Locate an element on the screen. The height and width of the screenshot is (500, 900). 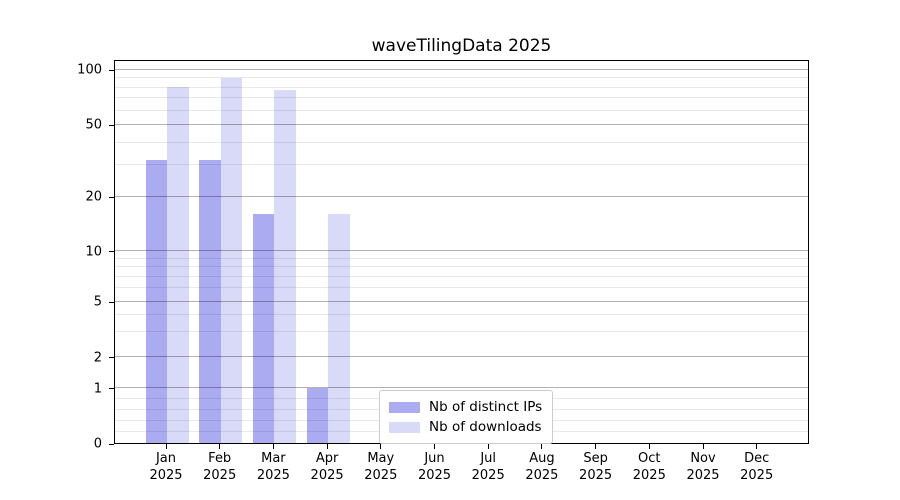
legend-label: Nb of downloads is located at coordinates (485, 427).